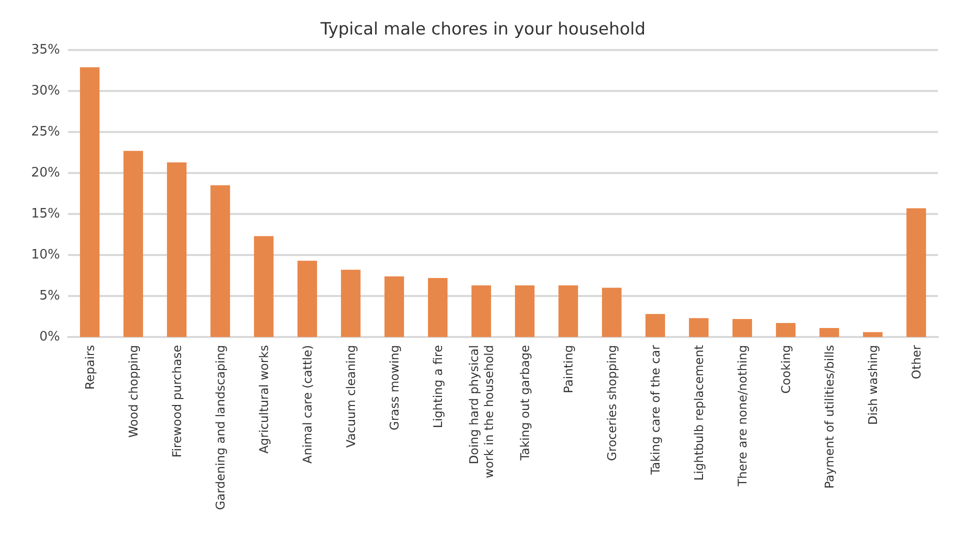  Describe the element at coordinates (263, 399) in the screenshot. I see `x-tick-label: Agricultural works` at that location.